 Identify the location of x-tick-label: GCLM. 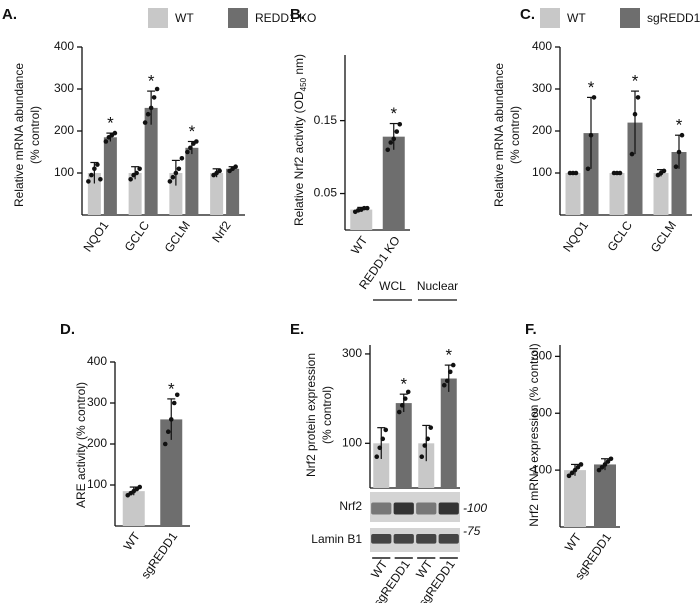
(663, 237).